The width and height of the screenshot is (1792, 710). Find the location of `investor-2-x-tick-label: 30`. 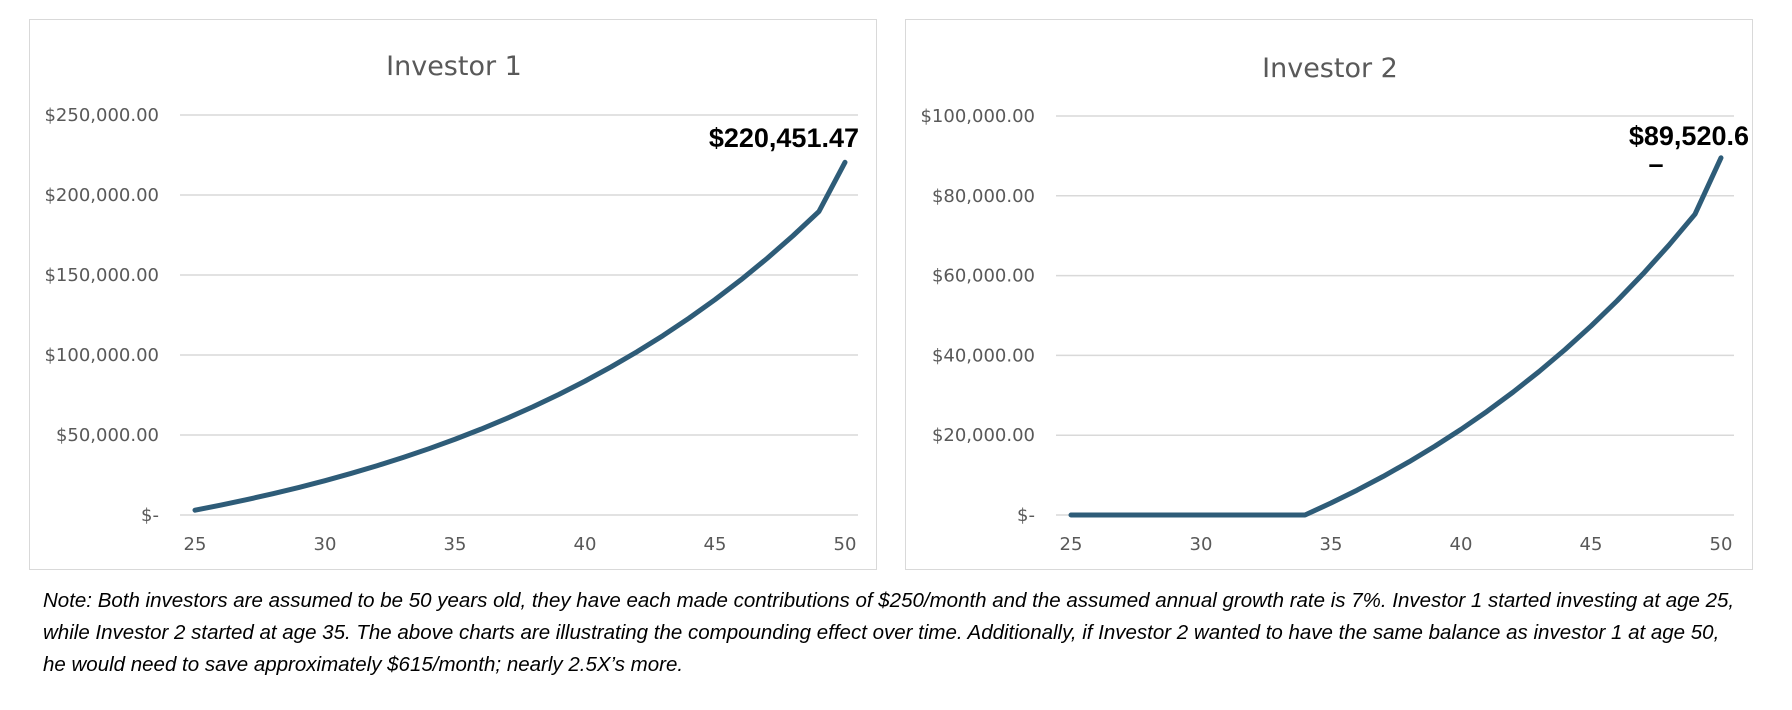

investor-2-x-tick-label: 30 is located at coordinates (1201, 544).